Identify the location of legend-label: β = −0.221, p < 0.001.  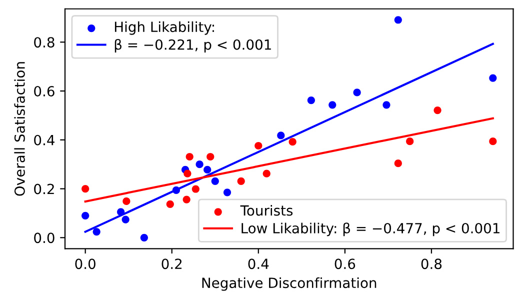
(192, 45).